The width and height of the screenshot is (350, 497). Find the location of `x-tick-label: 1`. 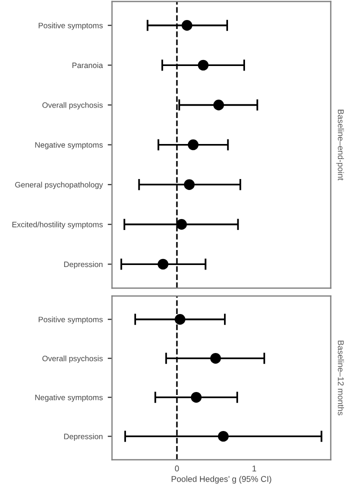

x-tick-label: 1 is located at coordinates (254, 469).